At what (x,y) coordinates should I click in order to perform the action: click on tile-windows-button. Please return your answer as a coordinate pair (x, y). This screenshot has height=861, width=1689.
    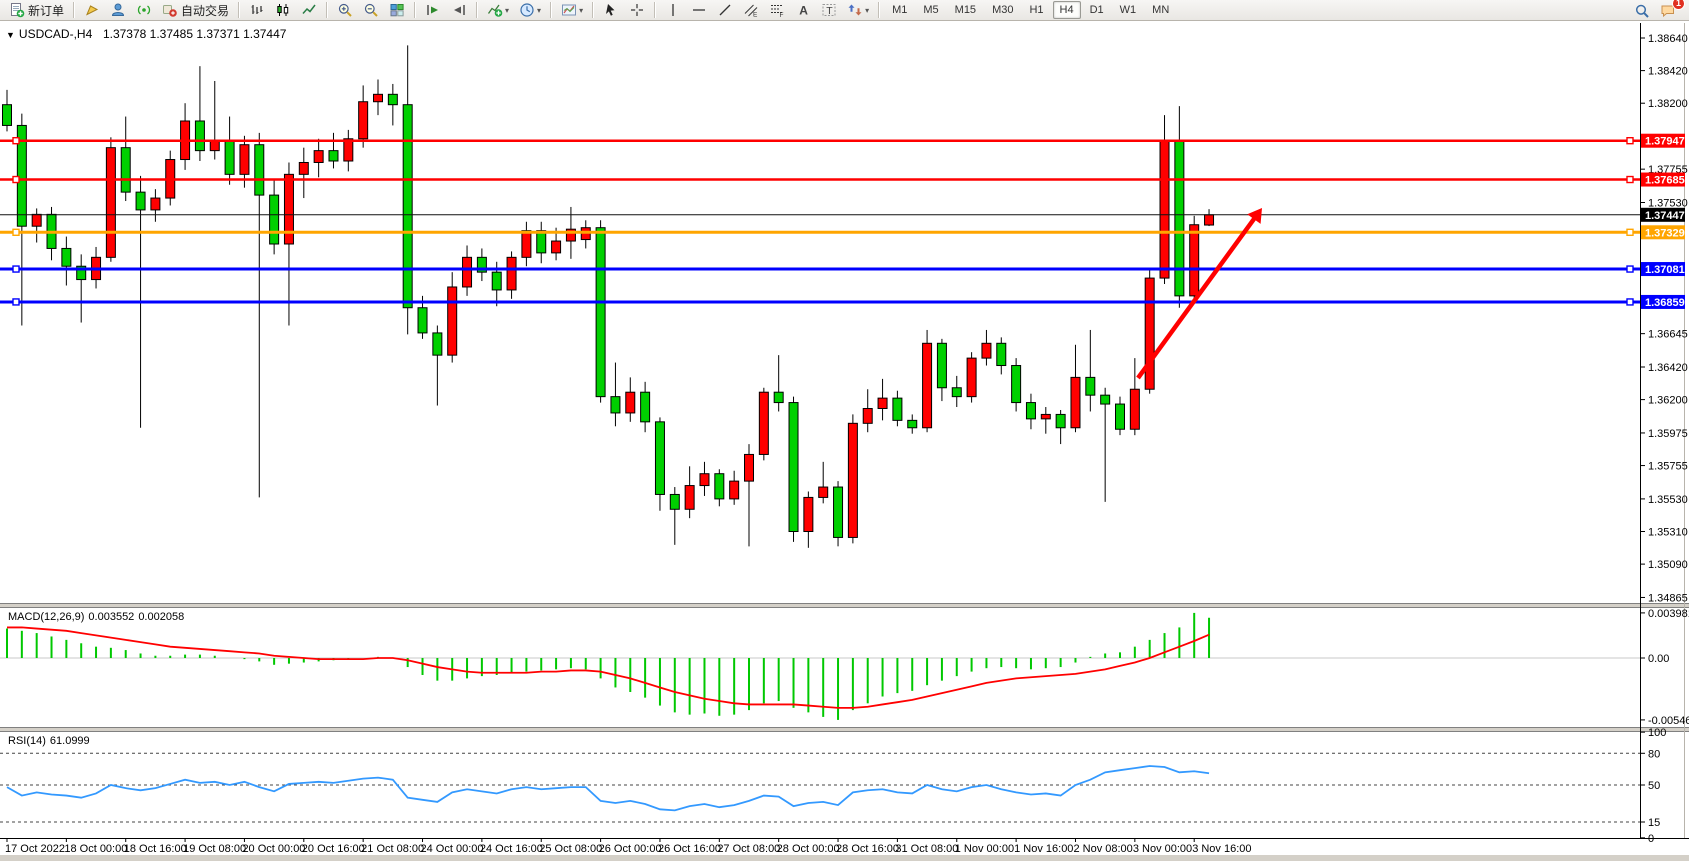
    Looking at the image, I should click on (397, 10).